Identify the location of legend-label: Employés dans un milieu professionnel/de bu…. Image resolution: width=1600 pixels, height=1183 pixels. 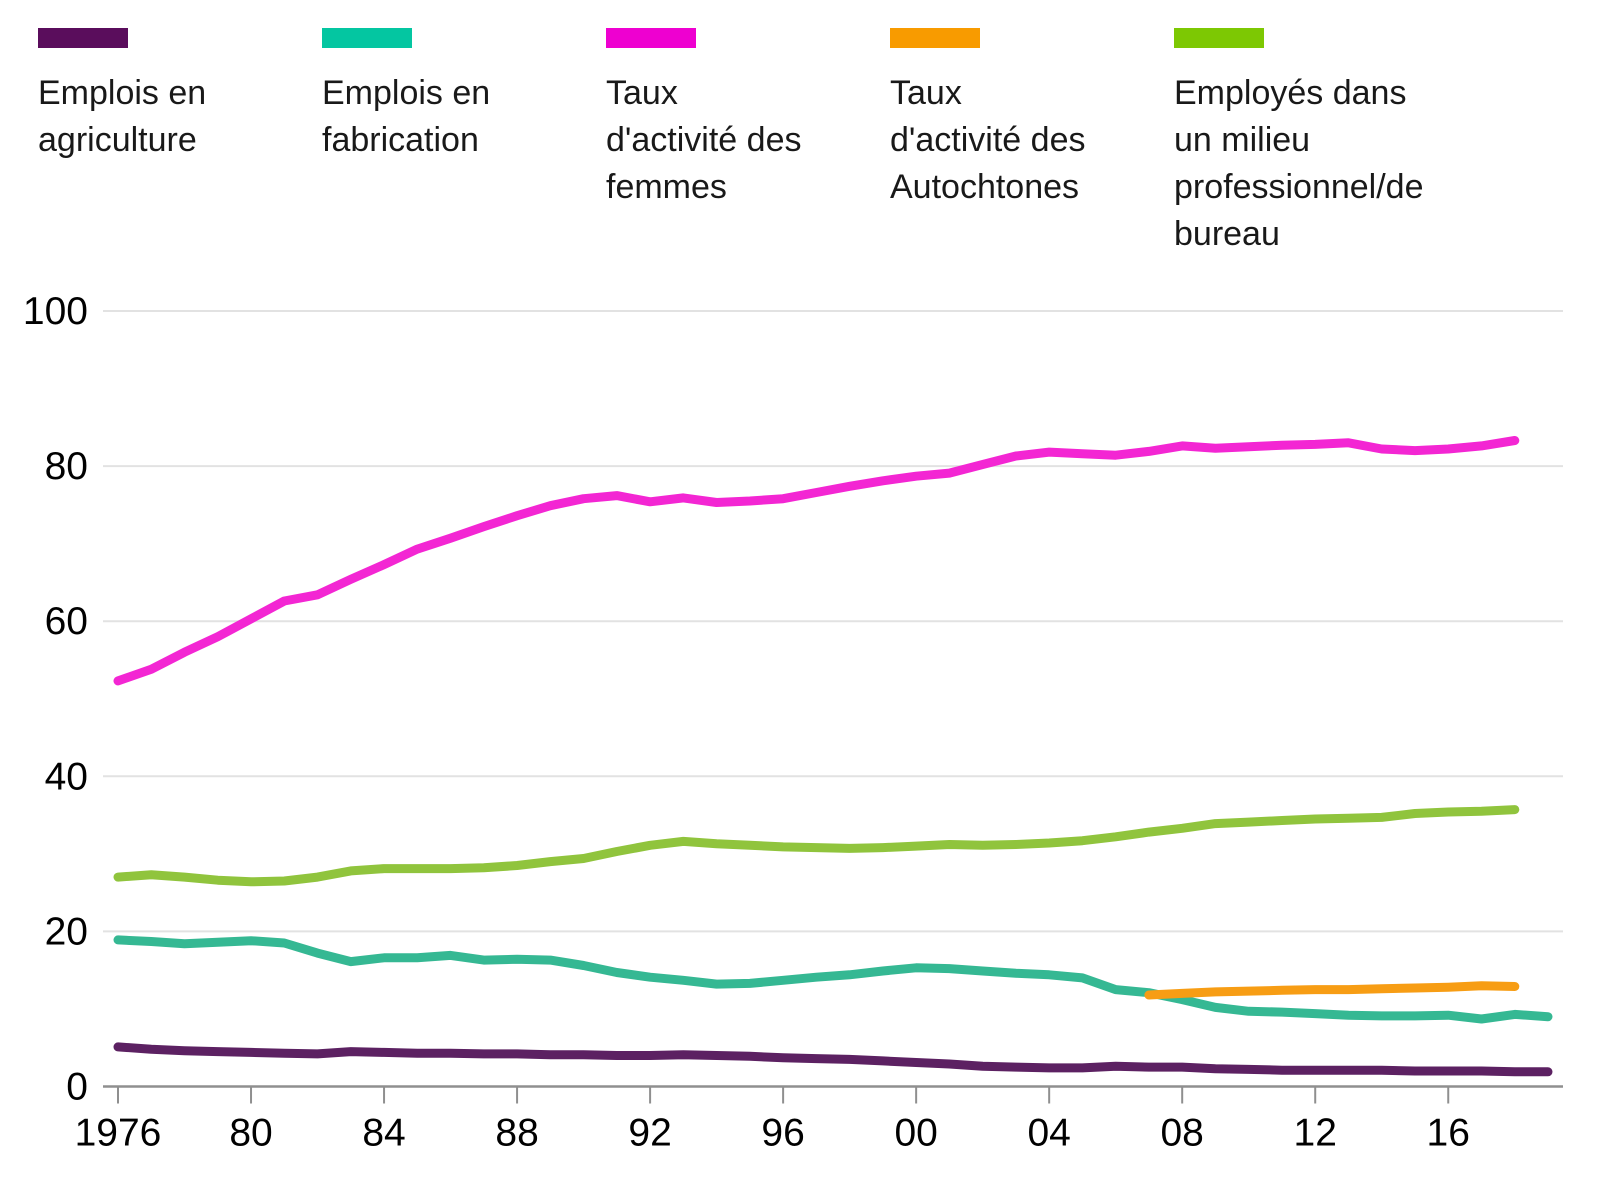
(1299, 163).